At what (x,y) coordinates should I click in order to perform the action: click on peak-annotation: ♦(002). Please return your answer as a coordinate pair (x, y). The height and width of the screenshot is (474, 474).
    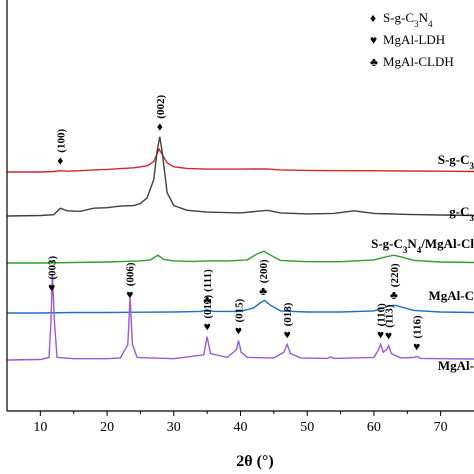
    Looking at the image, I should click on (161, 114).